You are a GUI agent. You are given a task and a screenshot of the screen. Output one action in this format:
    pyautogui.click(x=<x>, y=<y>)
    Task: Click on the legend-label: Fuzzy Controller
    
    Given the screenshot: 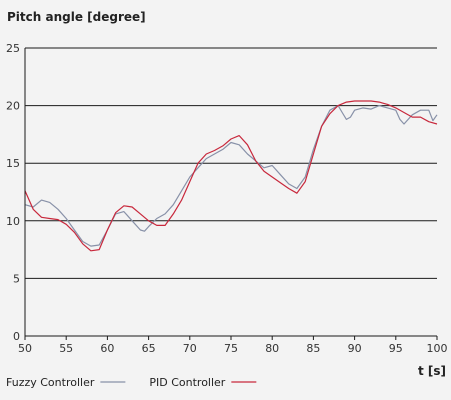 What is the action you would take?
    pyautogui.click(x=50, y=382)
    